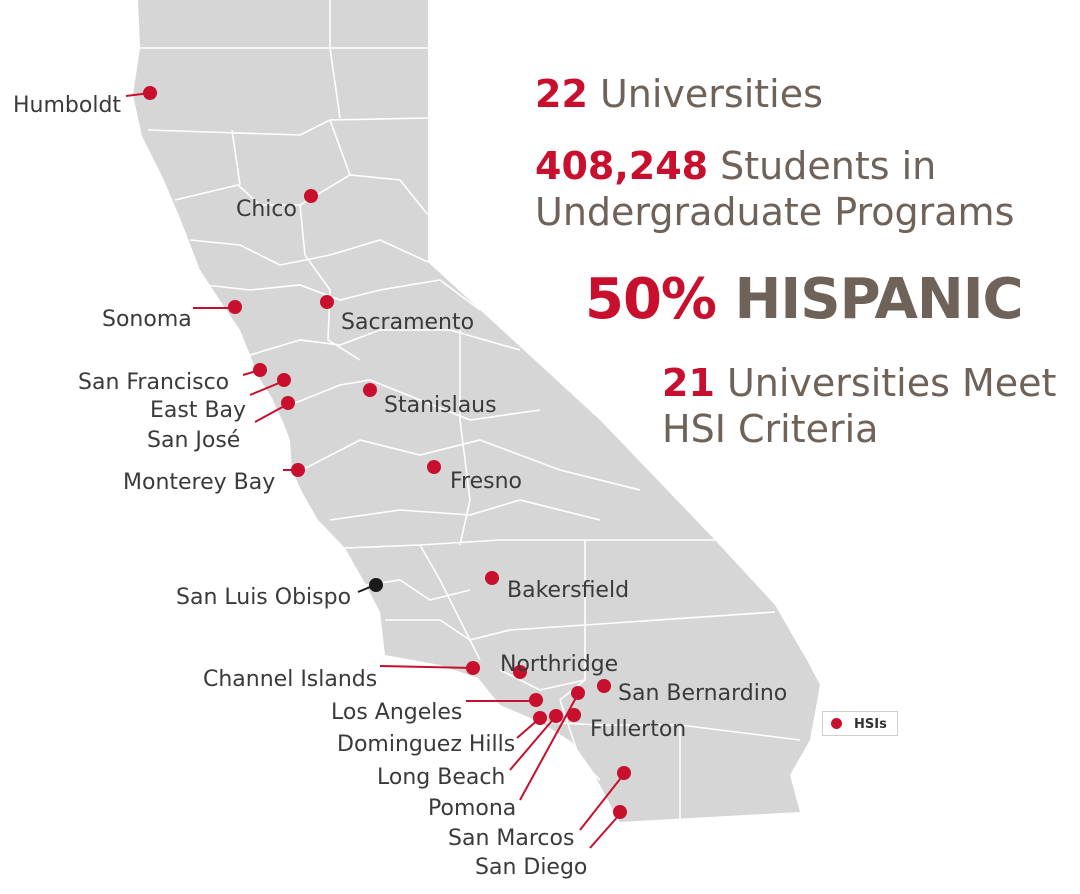 The width and height of the screenshot is (1080, 894). I want to click on label-san-marcos: San Marcos, so click(511, 838).